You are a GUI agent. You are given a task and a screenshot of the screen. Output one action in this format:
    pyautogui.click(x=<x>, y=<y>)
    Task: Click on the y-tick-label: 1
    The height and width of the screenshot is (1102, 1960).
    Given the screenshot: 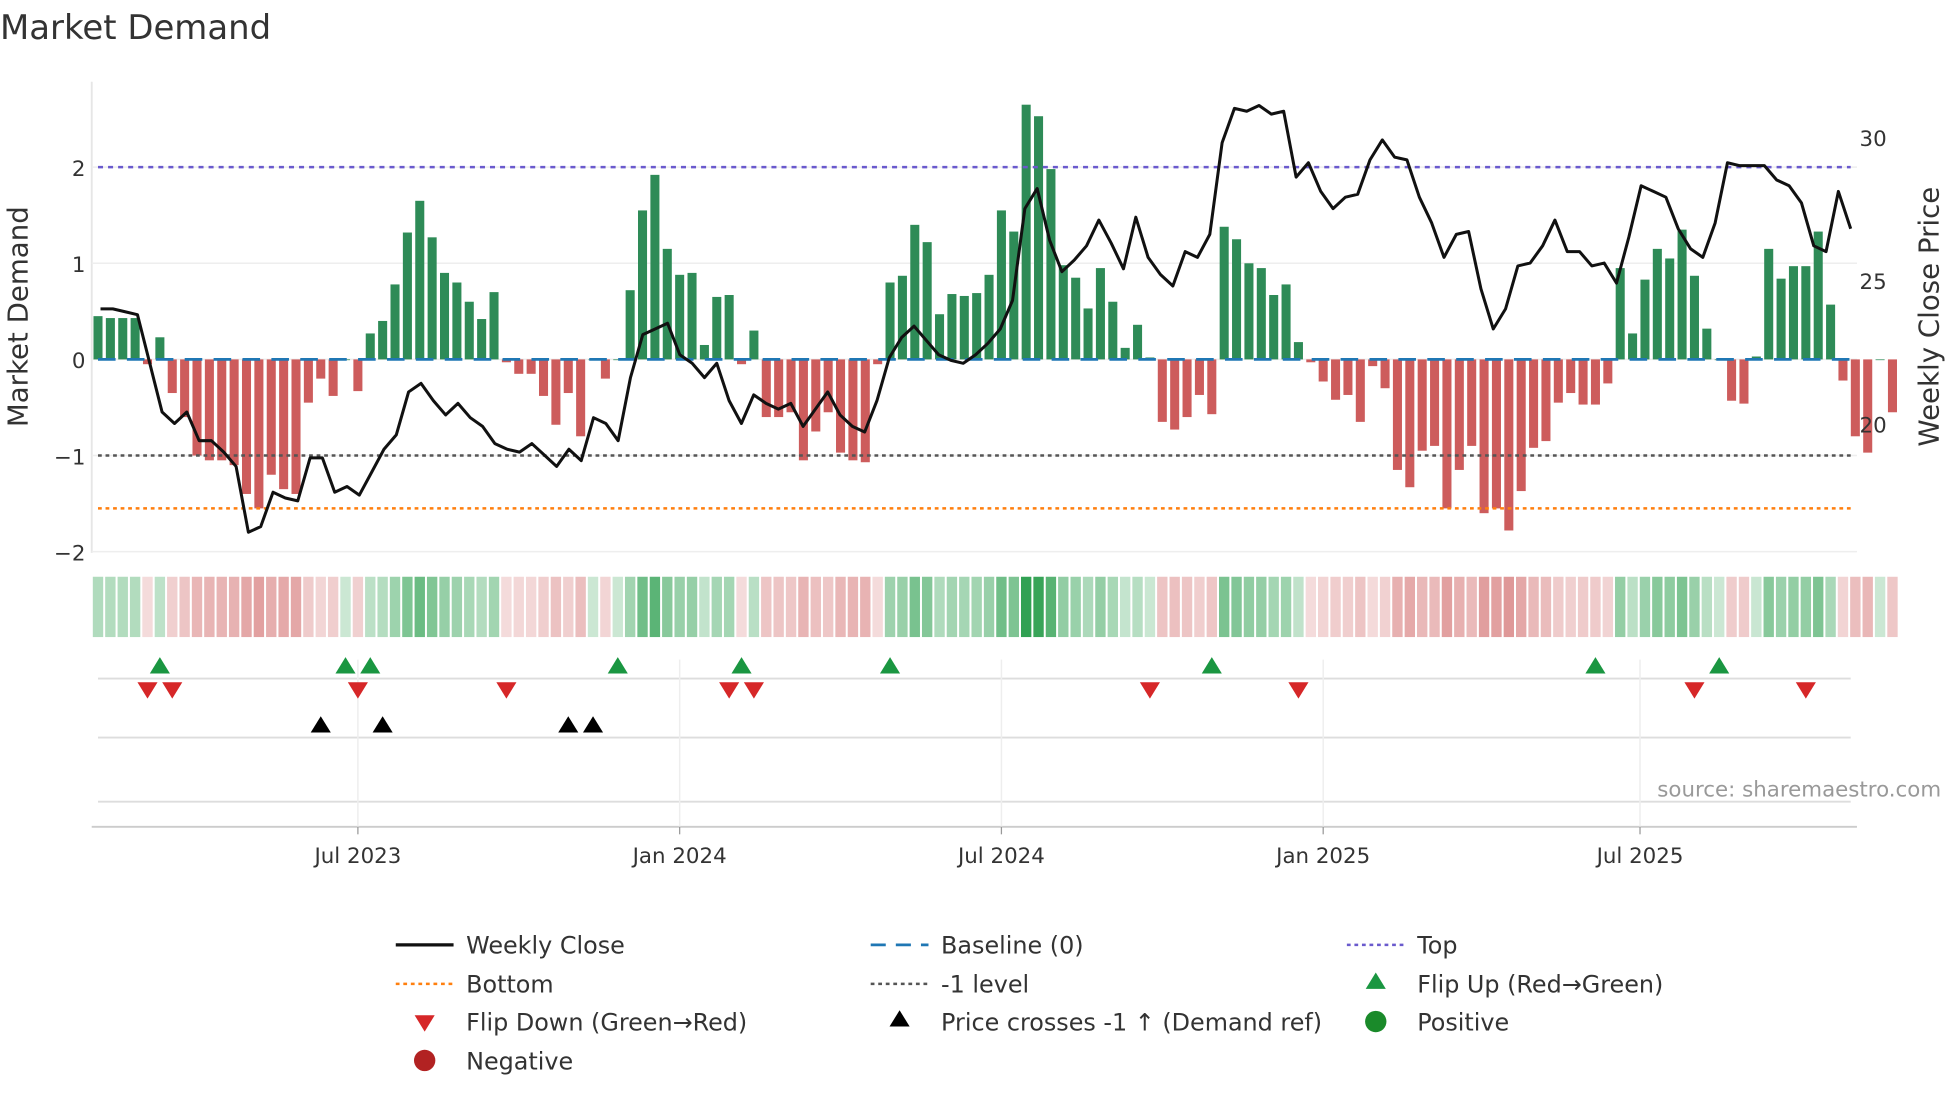 What is the action you would take?
    pyautogui.click(x=79, y=265)
    